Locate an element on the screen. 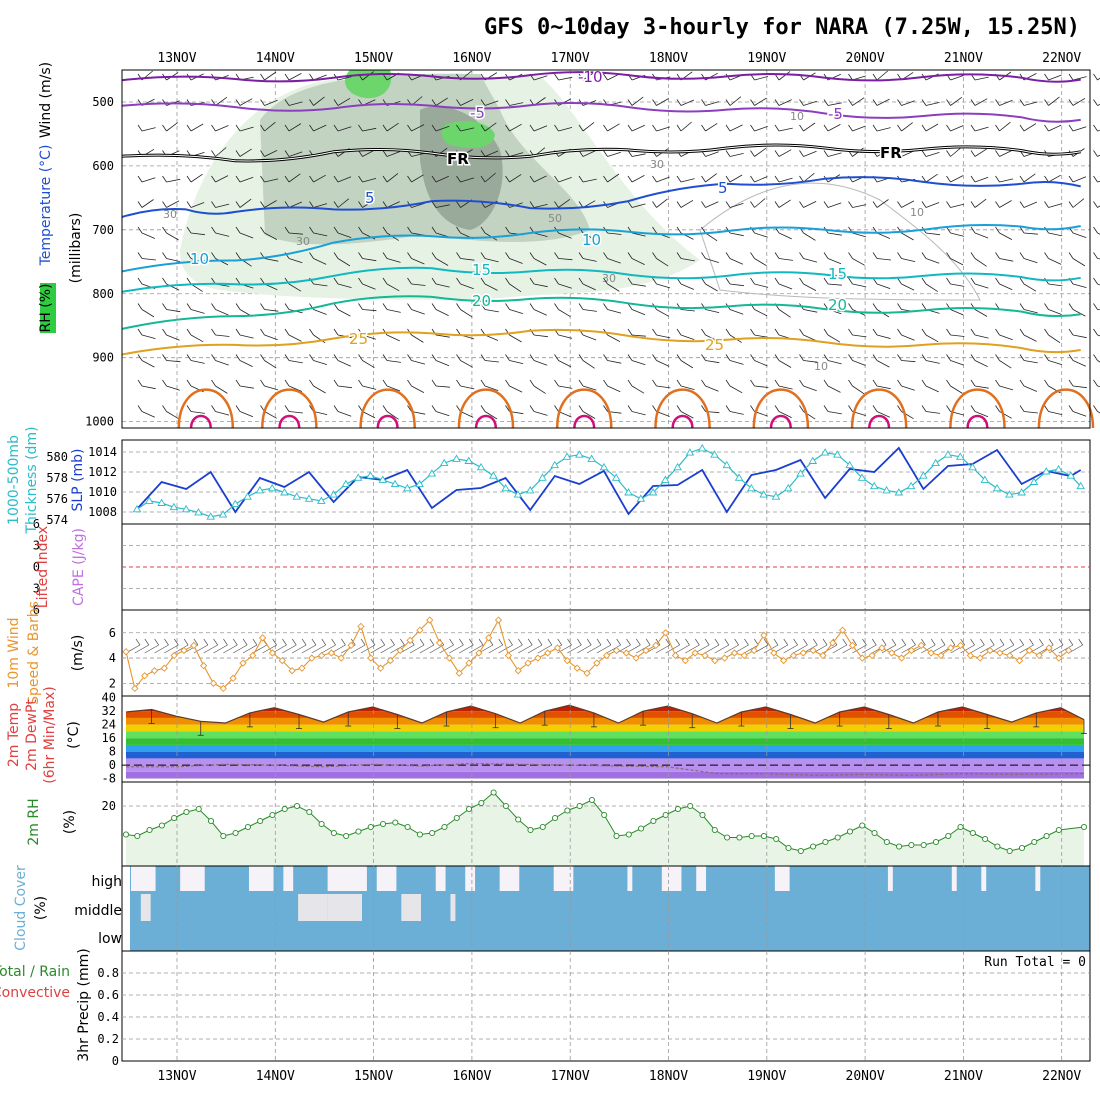 This screenshot has width=1100, height=1100. isotherm--5 is located at coordinates (601, 112).